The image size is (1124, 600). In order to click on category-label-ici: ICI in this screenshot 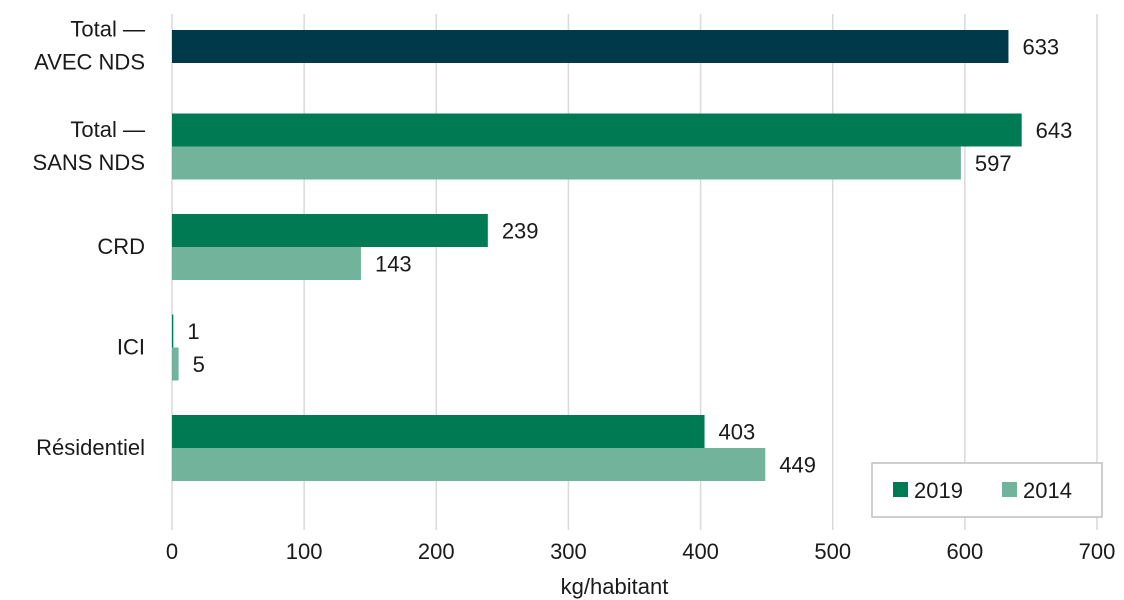, I will do `click(131, 347)`.